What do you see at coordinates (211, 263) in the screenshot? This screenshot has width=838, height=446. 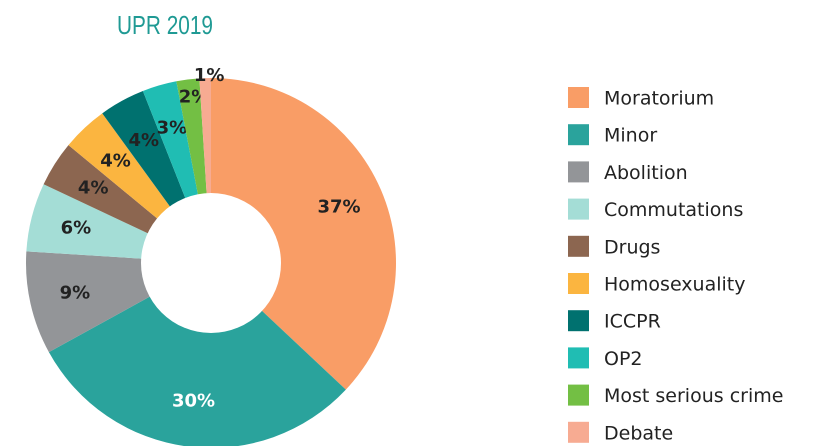 I see `donut-hole` at bounding box center [211, 263].